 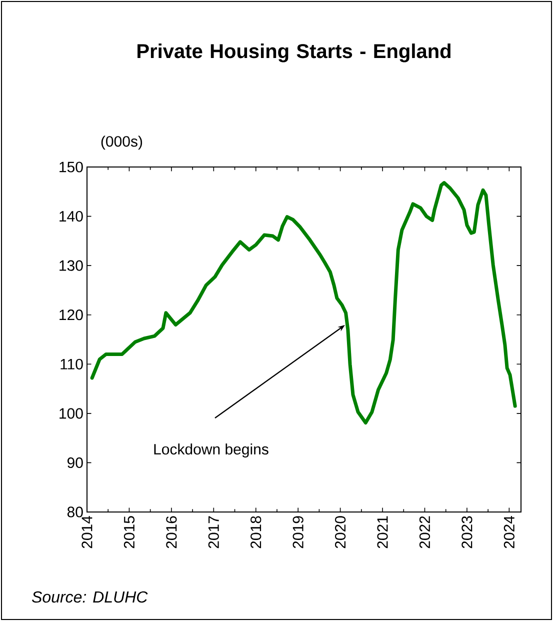 What do you see at coordinates (75, 512) in the screenshot?
I see `y-tick-label: 80` at bounding box center [75, 512].